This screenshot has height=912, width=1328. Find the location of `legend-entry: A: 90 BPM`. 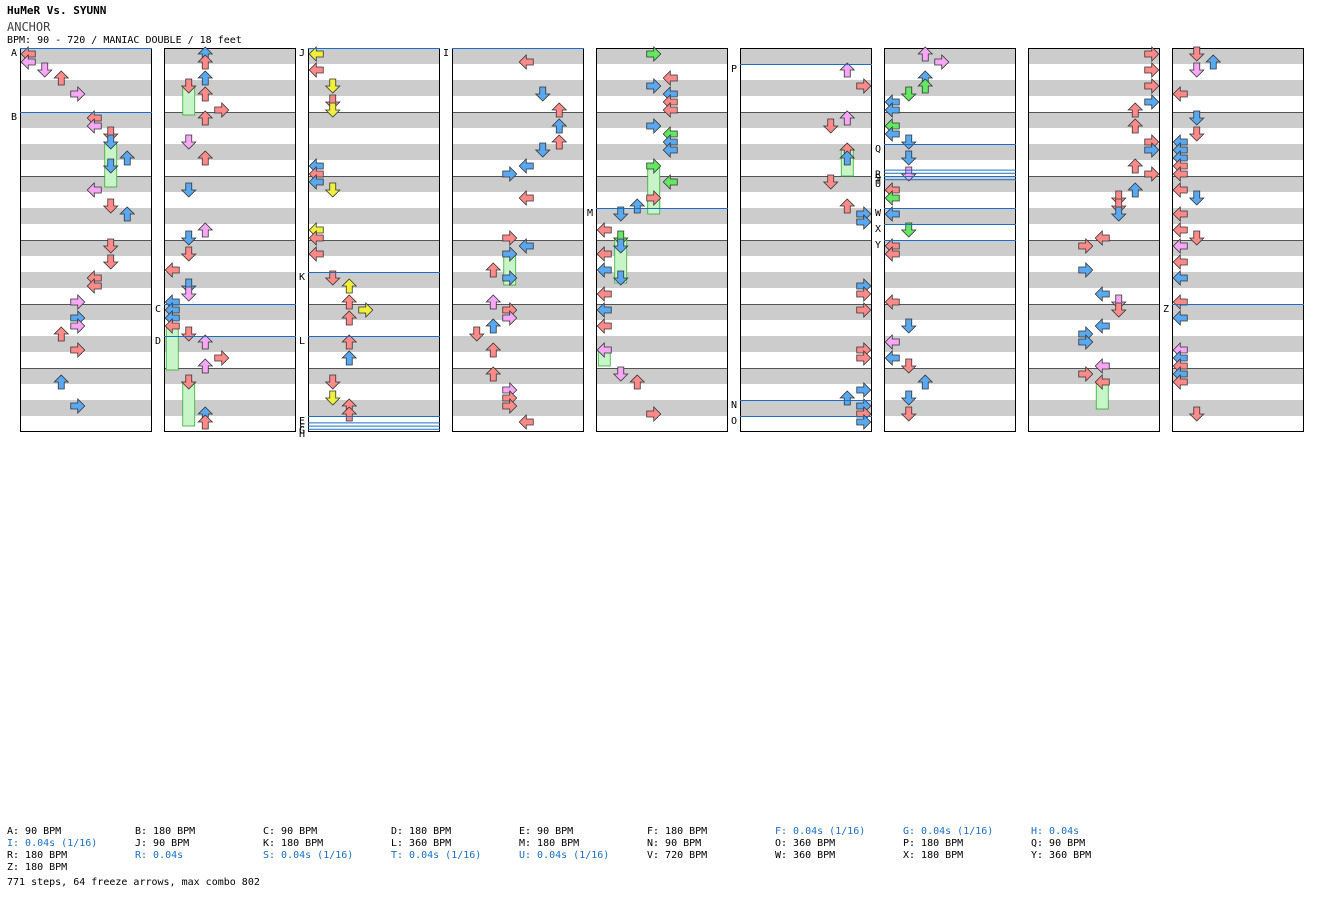

legend-entry: A: 90 BPM is located at coordinates (34, 831).